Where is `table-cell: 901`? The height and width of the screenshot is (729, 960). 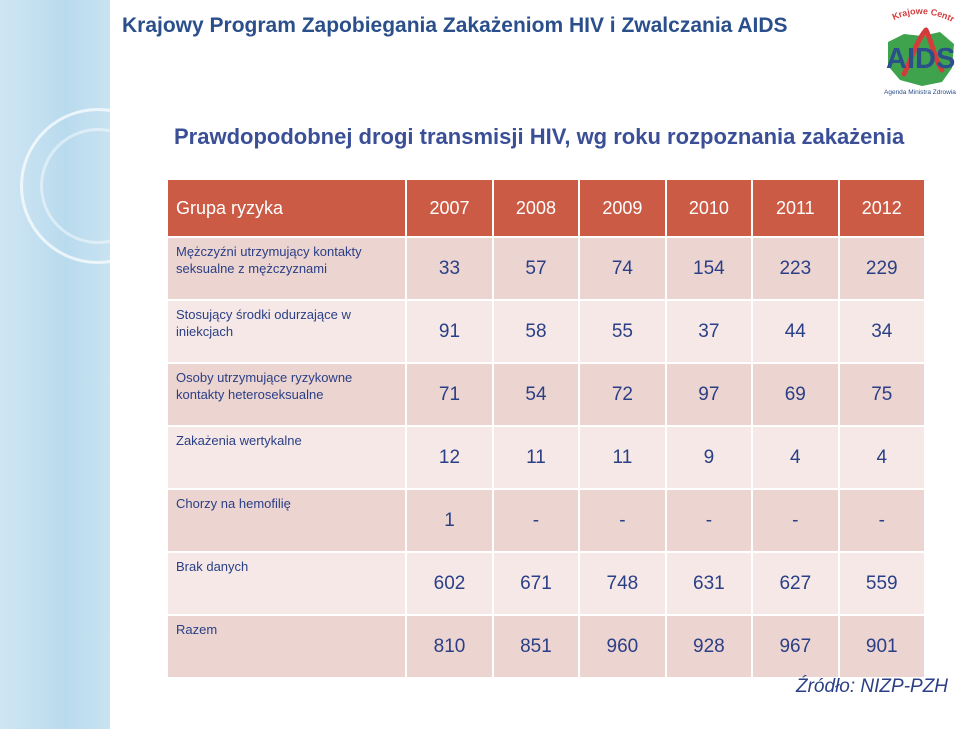 table-cell: 901 is located at coordinates (881, 646).